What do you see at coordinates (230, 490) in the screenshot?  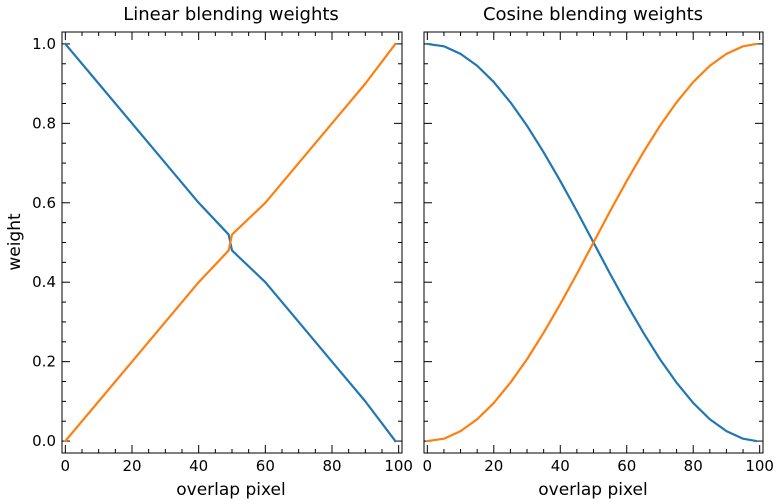 I see `linear-chart-xlabel: overlap pixel` at bounding box center [230, 490].